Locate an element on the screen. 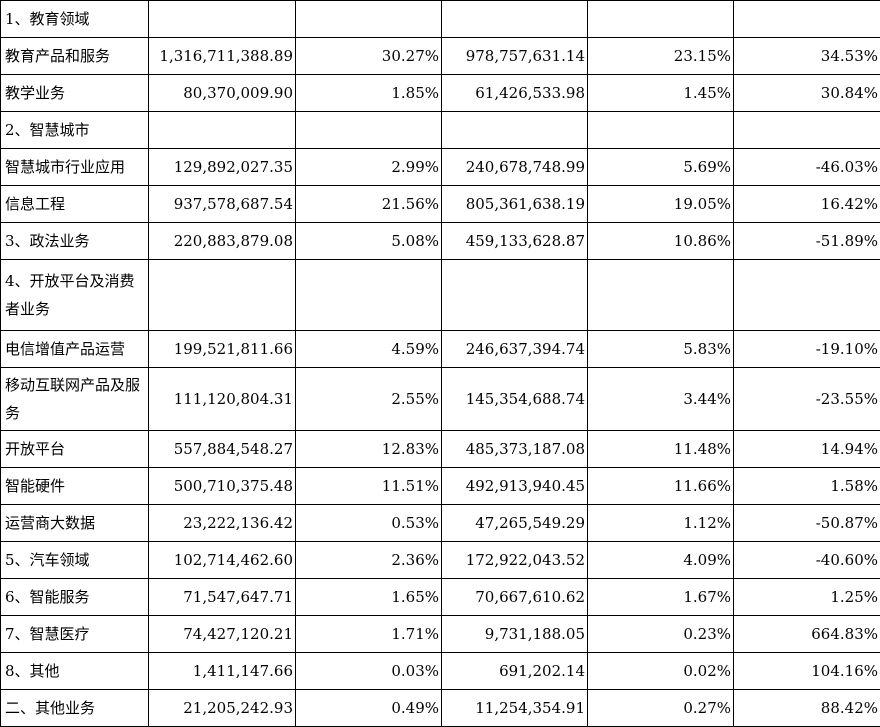 The height and width of the screenshot is (727, 880). current-amount-cell: 21,205,242.93 is located at coordinates (222, 708).